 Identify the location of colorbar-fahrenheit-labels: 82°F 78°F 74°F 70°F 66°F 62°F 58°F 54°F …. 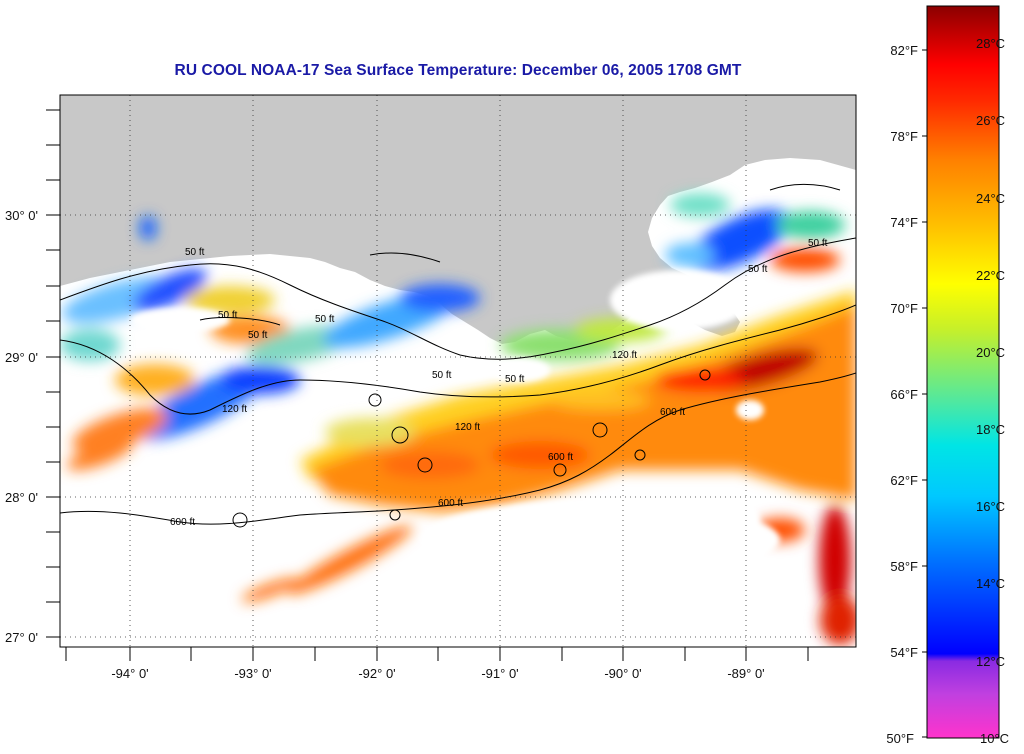
(902, 394).